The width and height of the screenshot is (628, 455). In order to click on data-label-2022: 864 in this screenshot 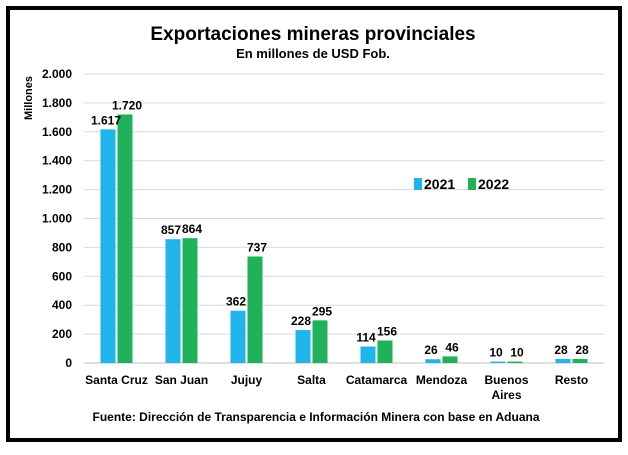, I will do `click(192, 229)`.